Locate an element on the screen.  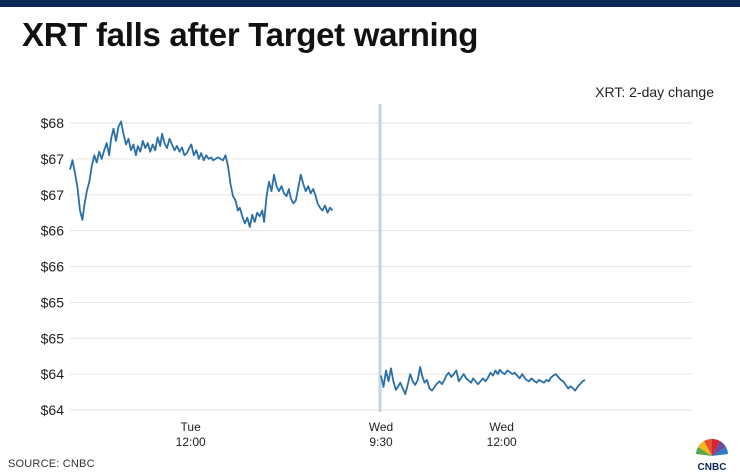
chart-title: XRT falls after Target warning is located at coordinates (250, 34).